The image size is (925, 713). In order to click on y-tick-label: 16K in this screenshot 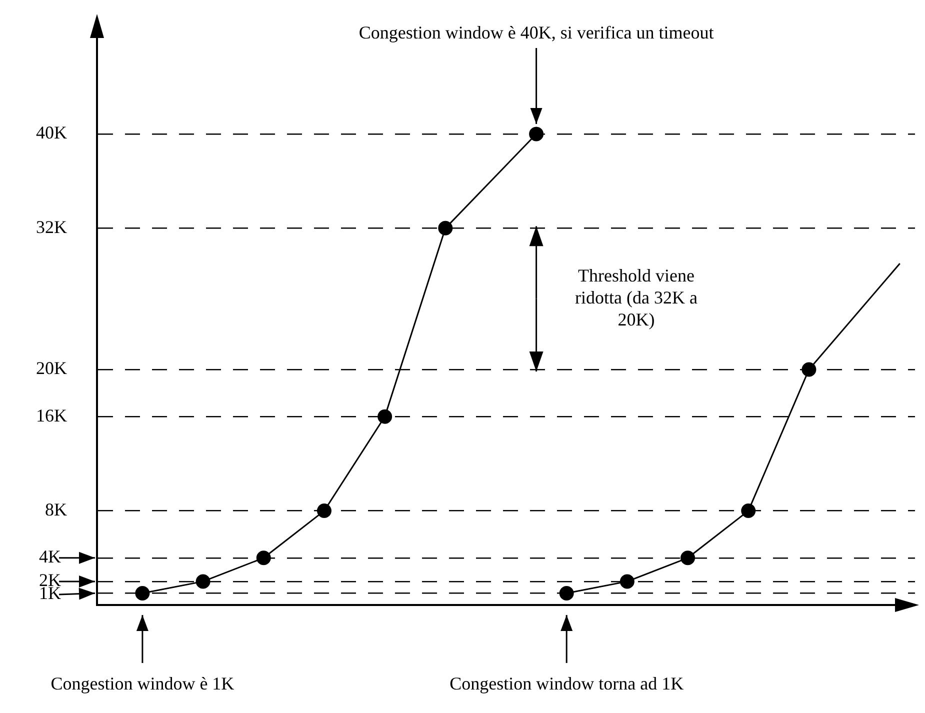, I will do `click(51, 415)`.